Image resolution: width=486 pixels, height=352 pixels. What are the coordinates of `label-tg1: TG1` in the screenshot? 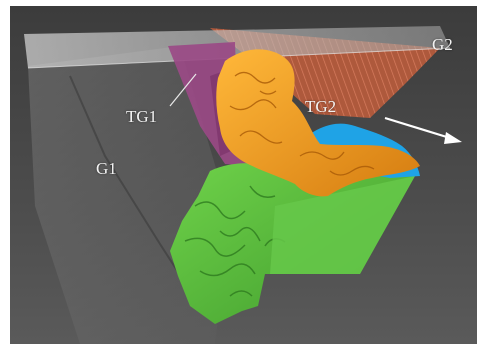 It's located at (142, 116).